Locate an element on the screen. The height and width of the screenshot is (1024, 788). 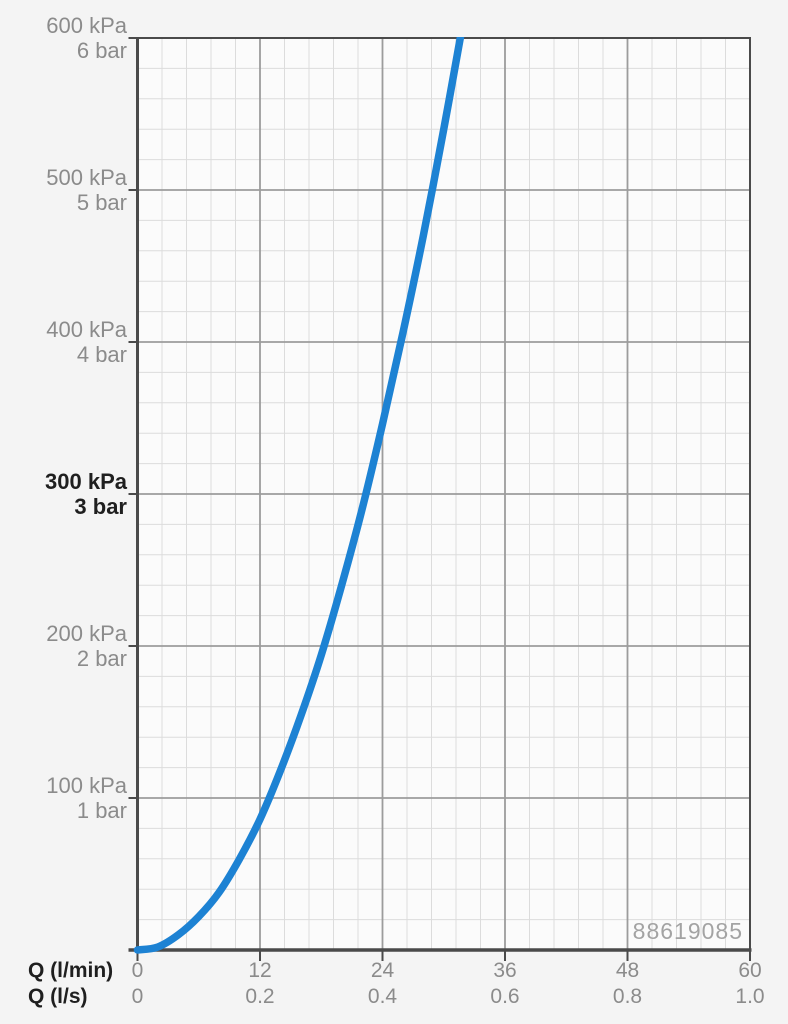
y-tick-kpa: 100 kPa is located at coordinates (86, 785).